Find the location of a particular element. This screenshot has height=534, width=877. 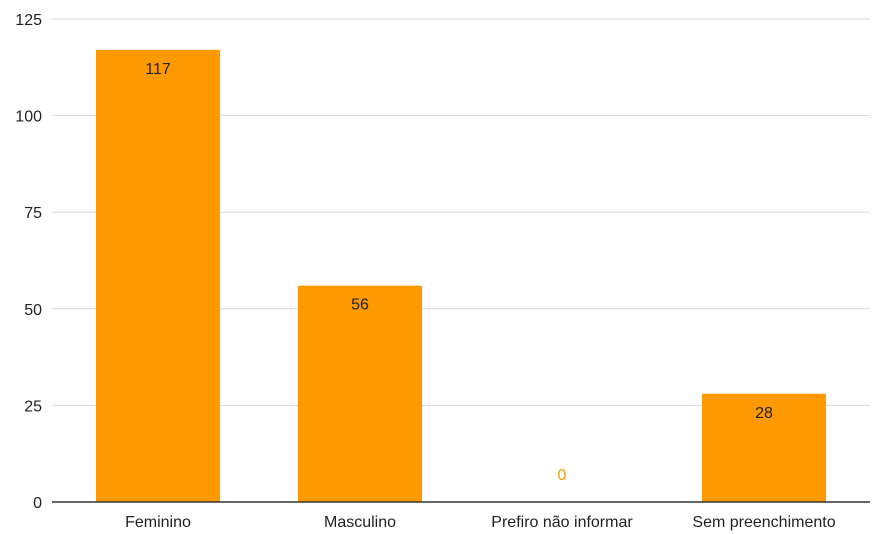

x-category-label: Sem preenchimento is located at coordinates (763, 522).